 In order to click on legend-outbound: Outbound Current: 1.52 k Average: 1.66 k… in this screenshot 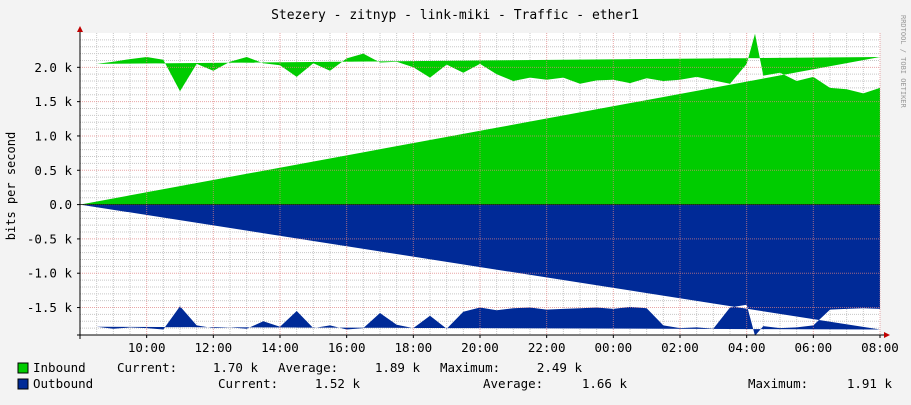, I will do `click(455, 383)`.